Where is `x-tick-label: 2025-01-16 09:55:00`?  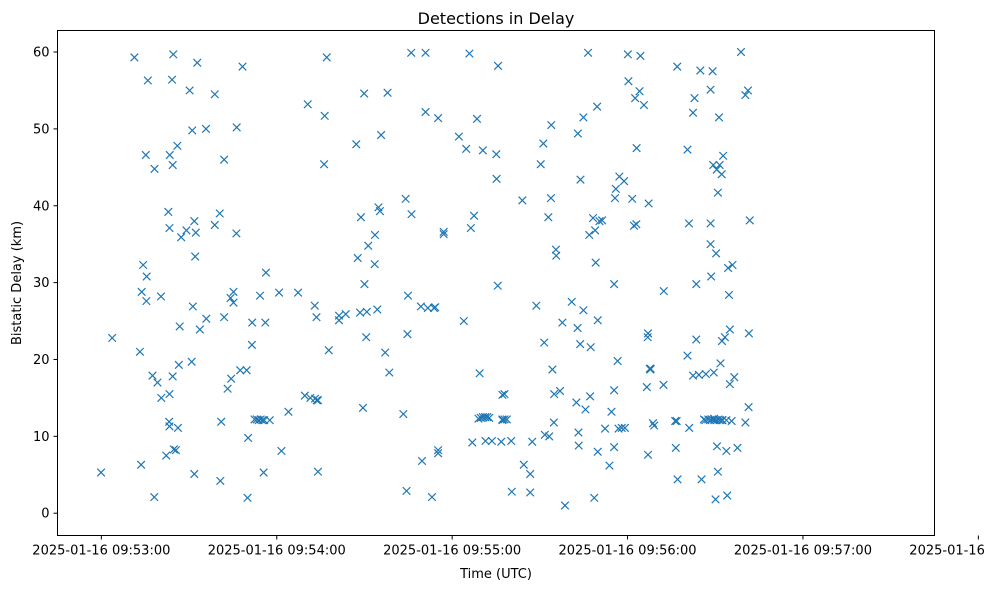
x-tick-label: 2025-01-16 09:55:00 is located at coordinates (452, 551).